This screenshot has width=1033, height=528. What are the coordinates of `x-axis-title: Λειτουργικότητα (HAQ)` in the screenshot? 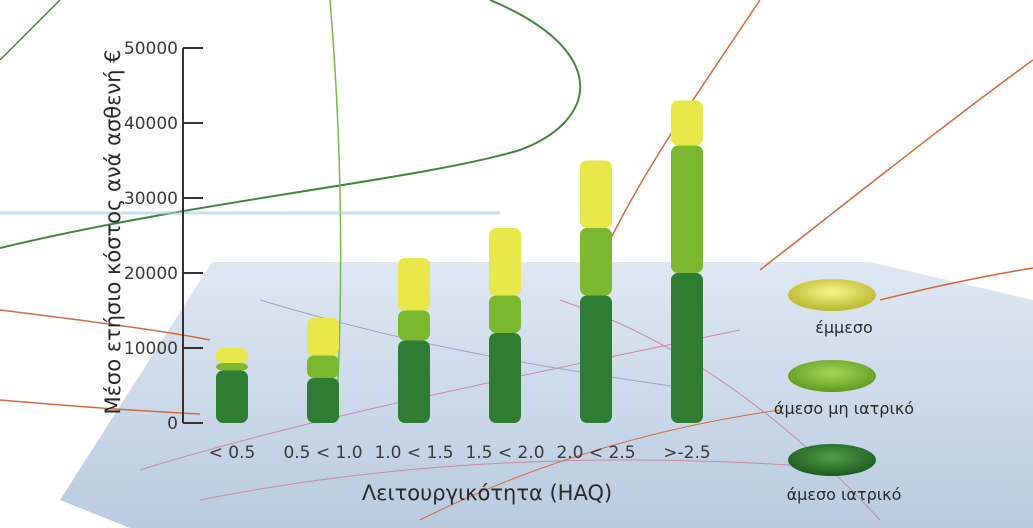 It's located at (487, 493).